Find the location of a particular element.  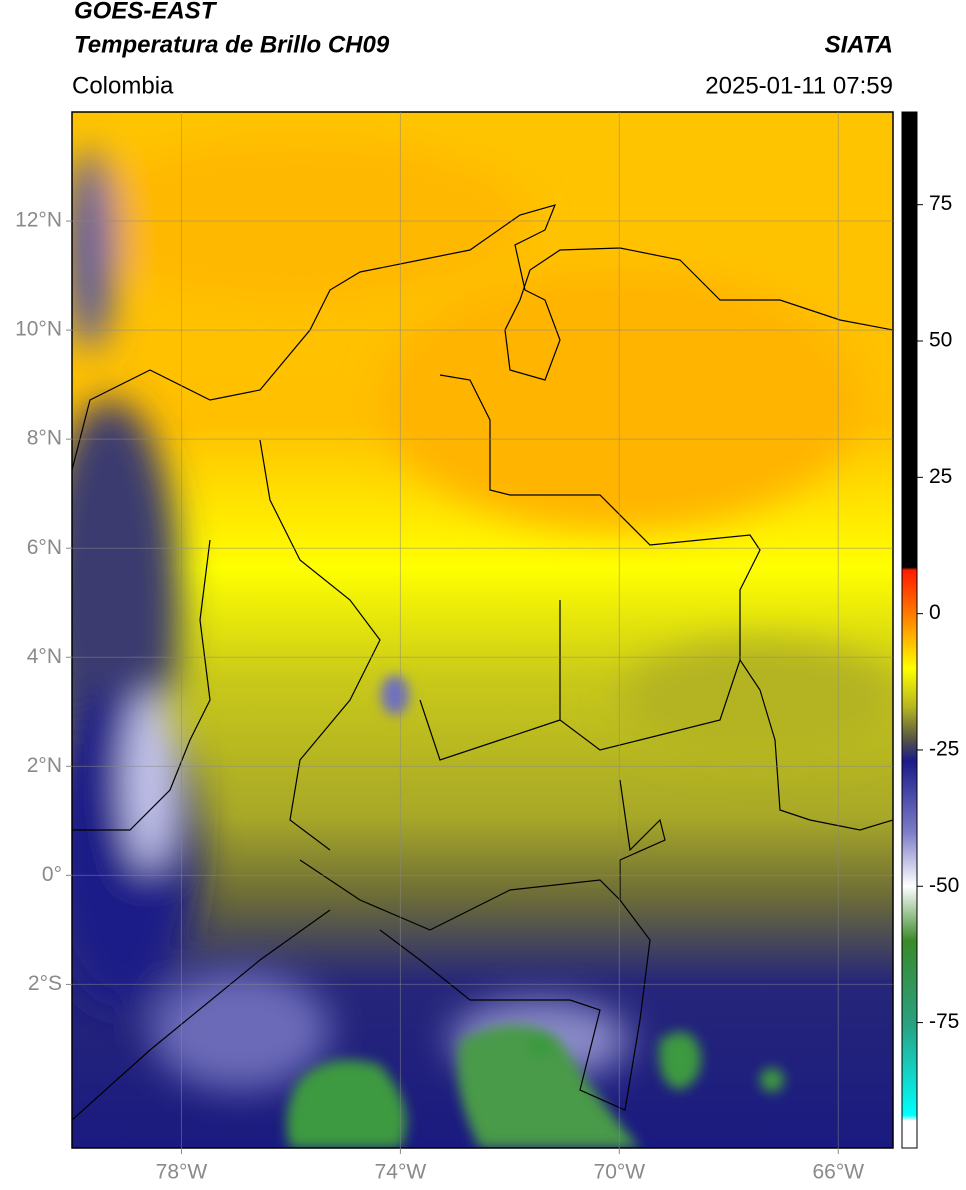

x-tick-label: 70°W is located at coordinates (620, 1172).